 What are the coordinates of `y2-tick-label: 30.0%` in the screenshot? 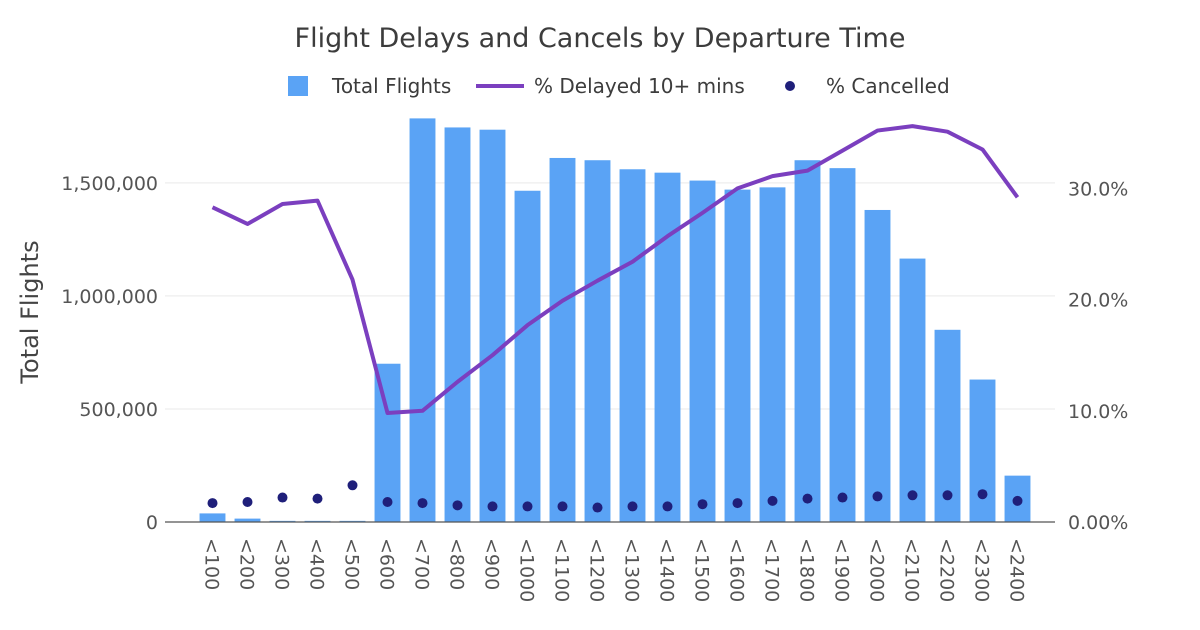 It's located at (1098, 189).